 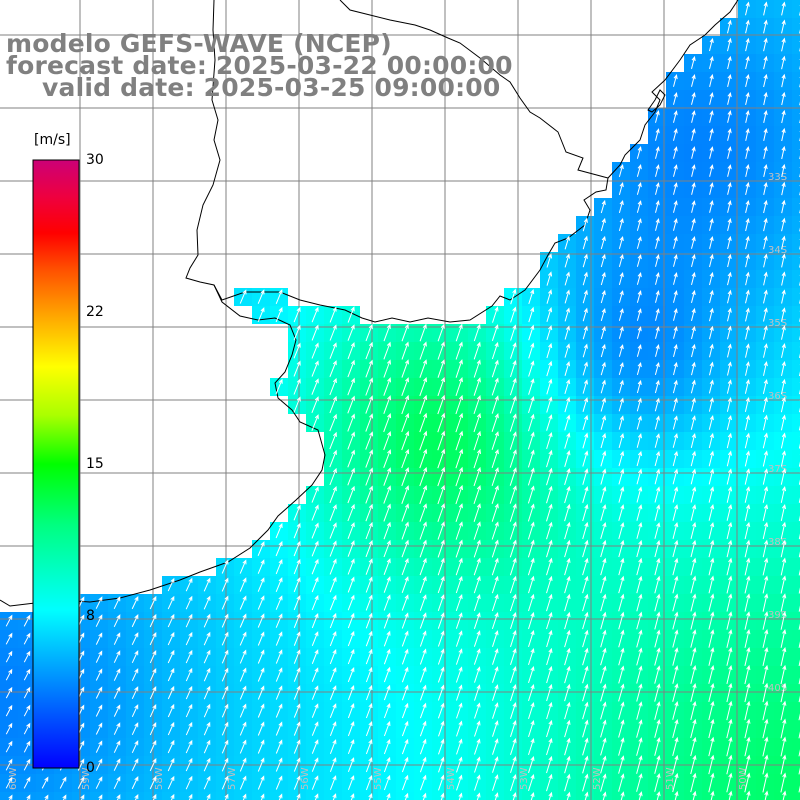 I want to click on longitude-label: 55W, so click(x=378, y=778).